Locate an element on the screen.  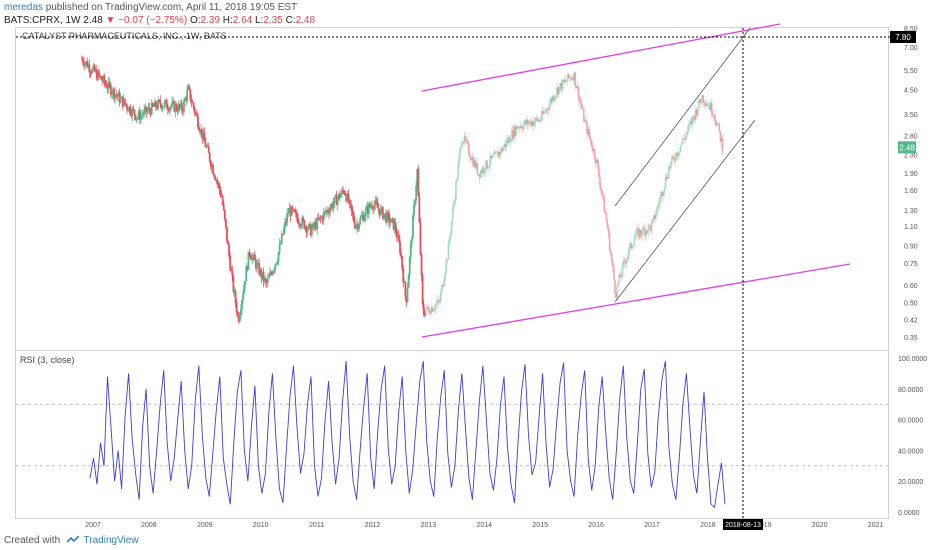
price-change: ▼ −0.07 (−2.75%) is located at coordinates (146, 20).